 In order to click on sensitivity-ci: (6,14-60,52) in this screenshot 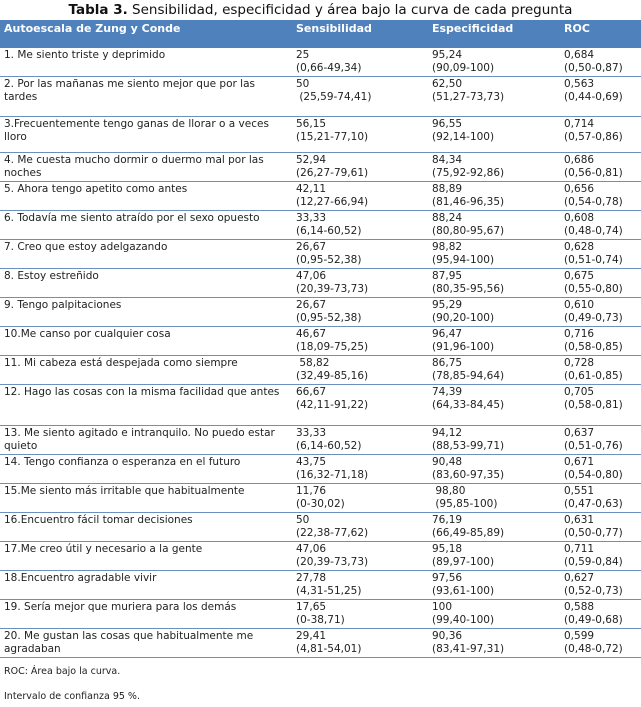, I will do `click(329, 446)`.